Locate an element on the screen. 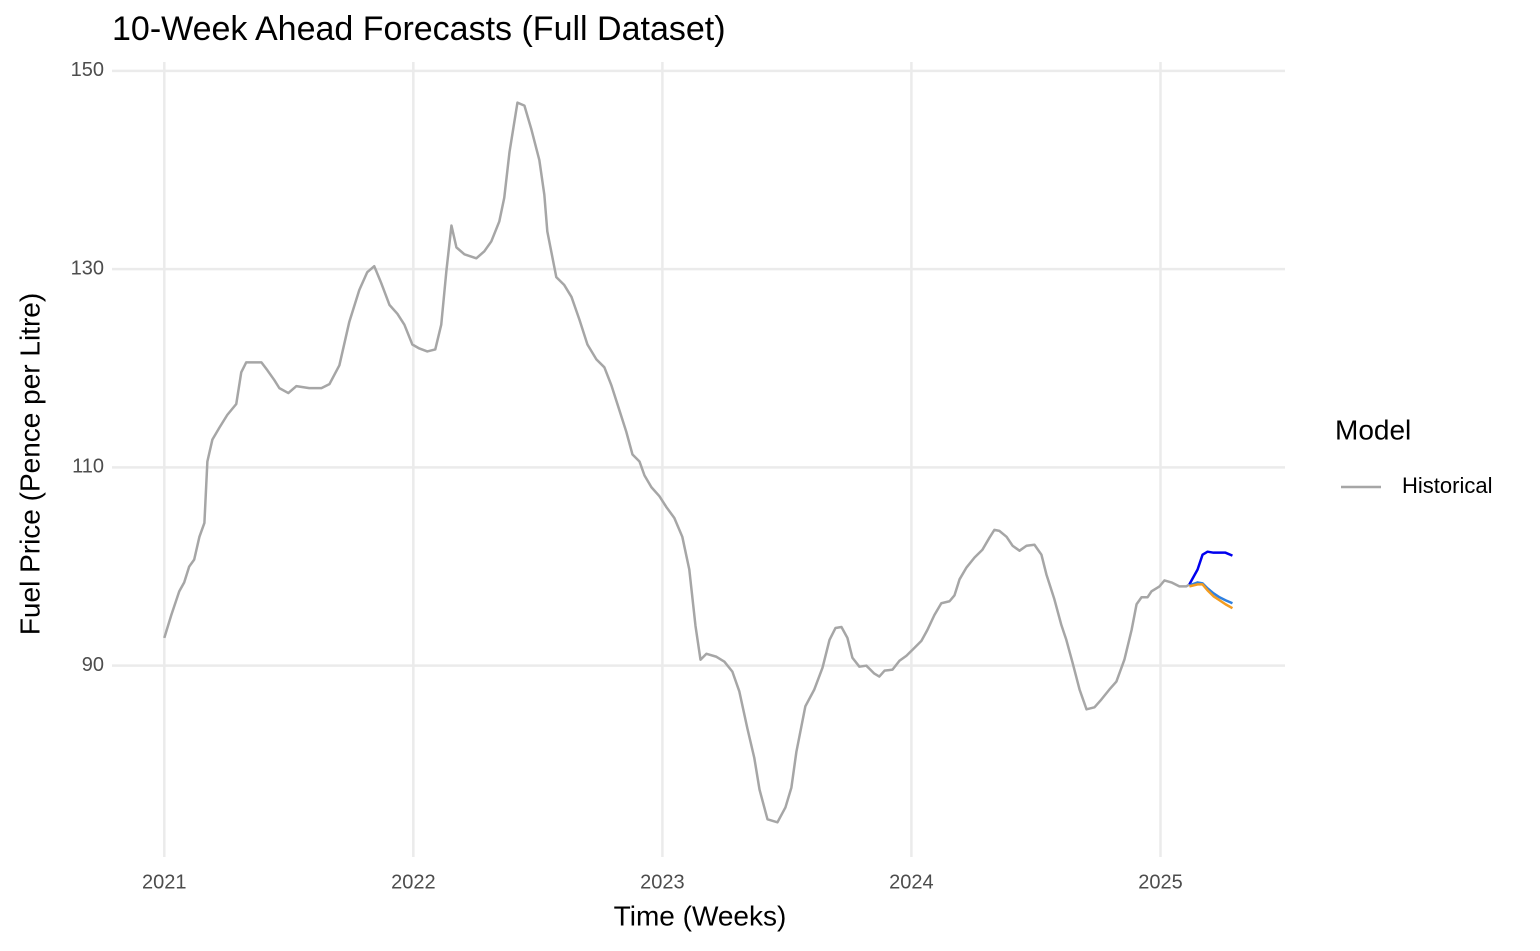 The image size is (1540, 951). x-tick-label: 2021 is located at coordinates (164, 882).